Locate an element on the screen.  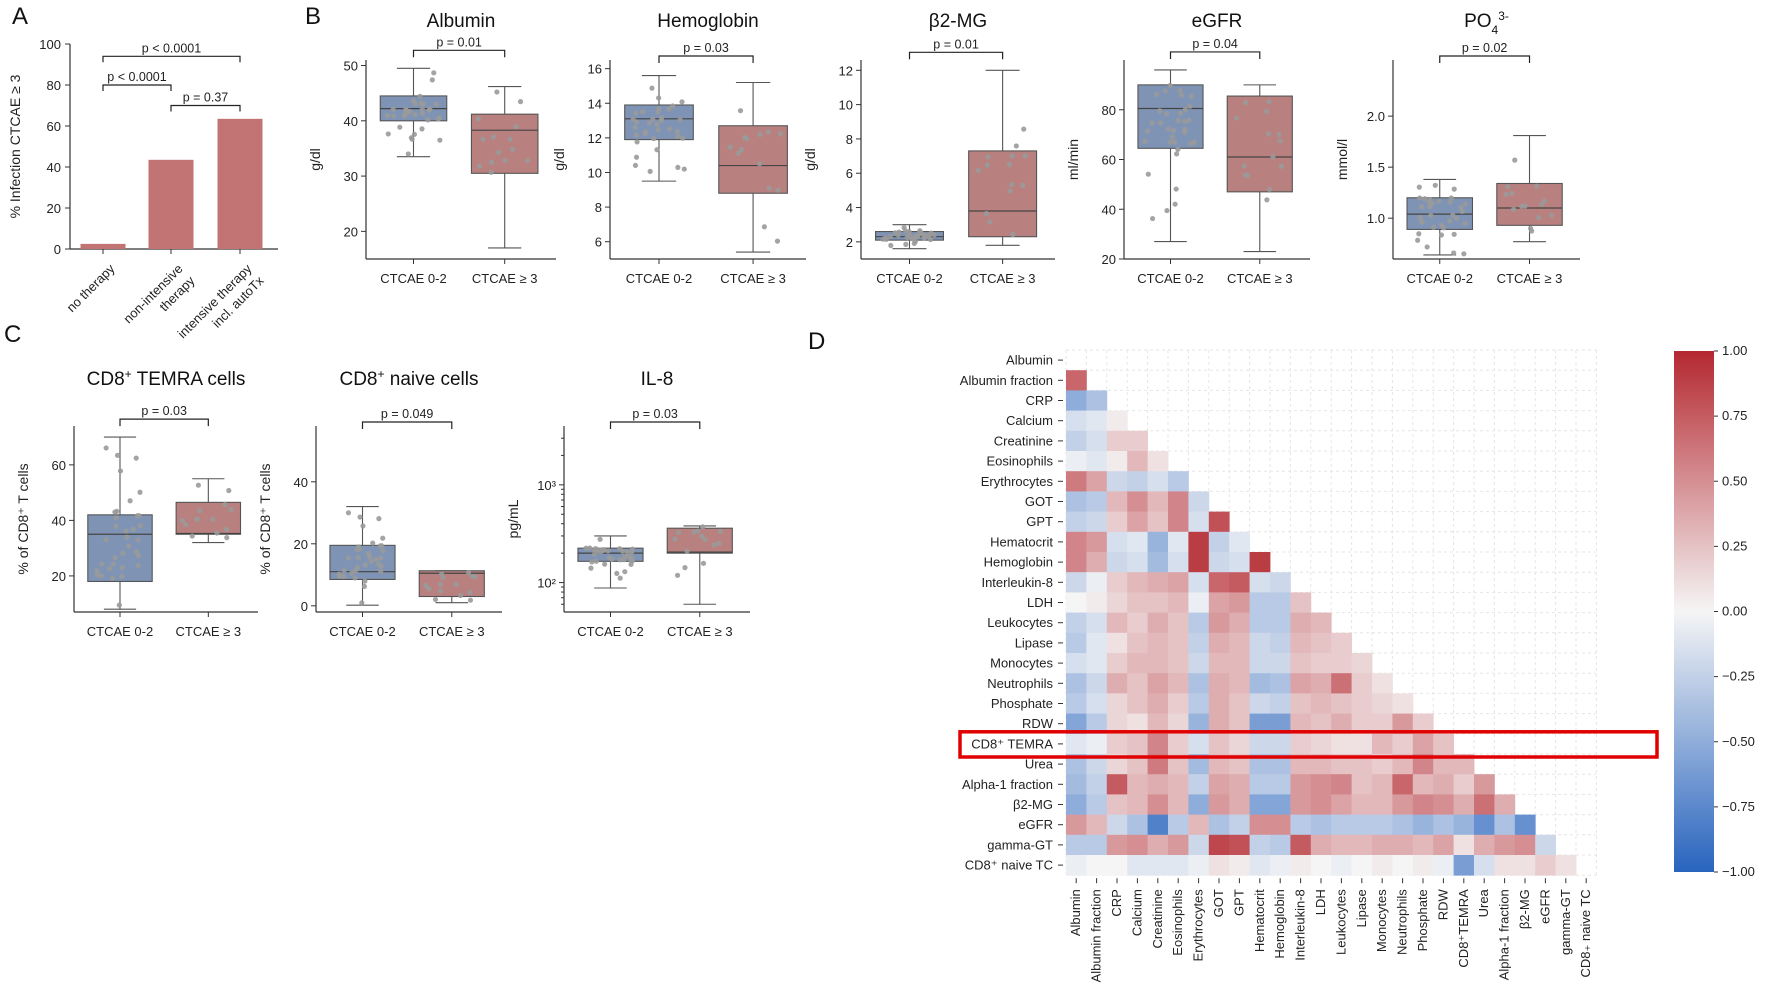
d-row-label: CD8⁺ naive TC is located at coordinates (1009, 865).